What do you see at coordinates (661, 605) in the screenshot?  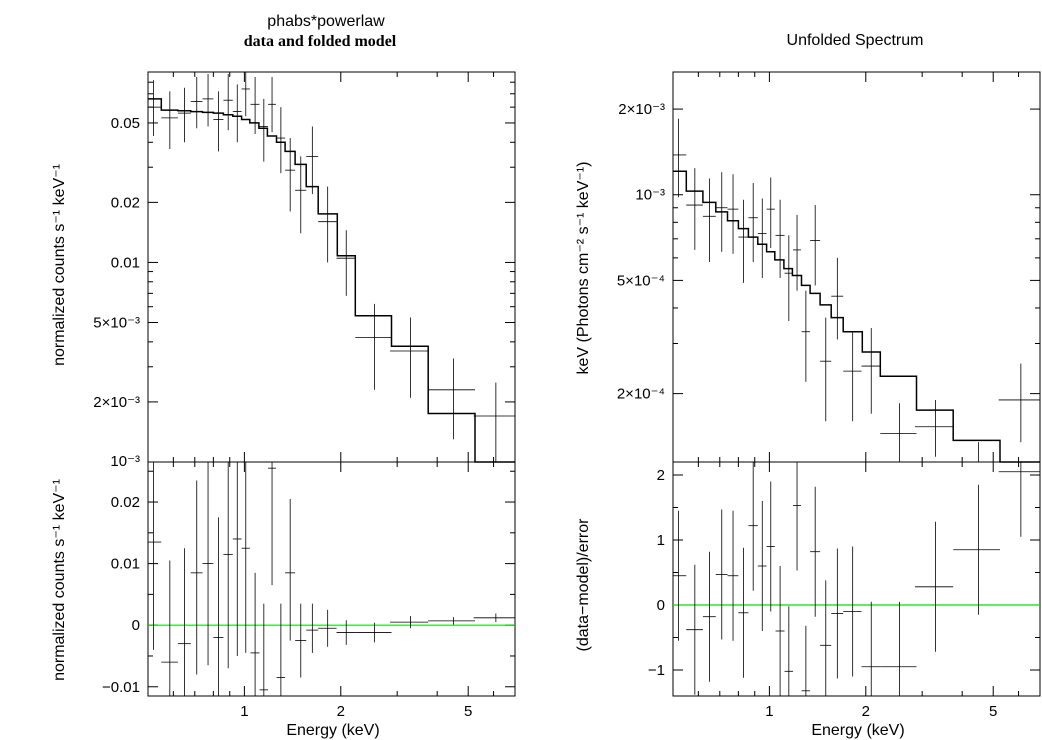 I see `right-bottom-ytick-label: 0` at bounding box center [661, 605].